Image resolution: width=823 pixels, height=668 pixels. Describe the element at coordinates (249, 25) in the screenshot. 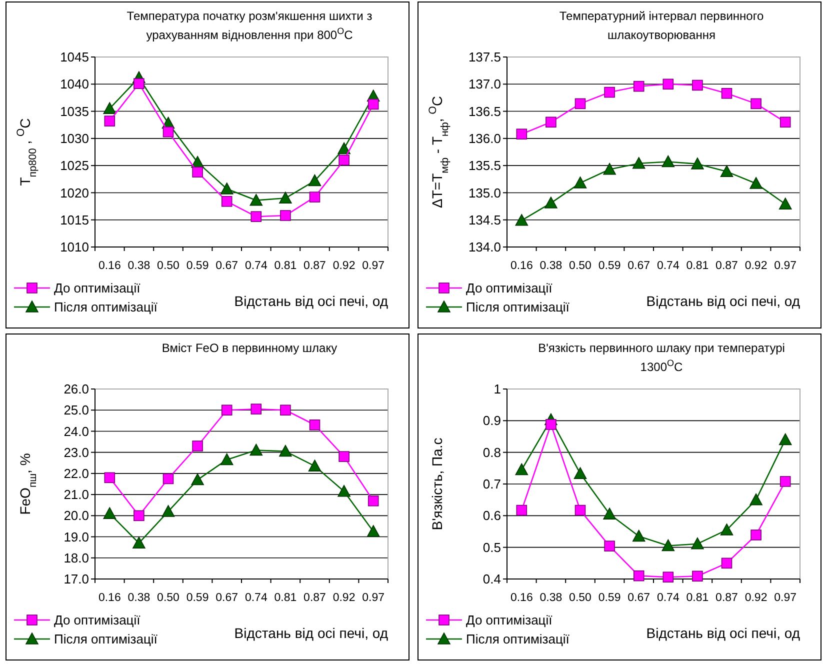

I see `chart-title: Температура початку розм'якшення шихти з урахуванням відновлення при 800$^{O}$C` at that location.